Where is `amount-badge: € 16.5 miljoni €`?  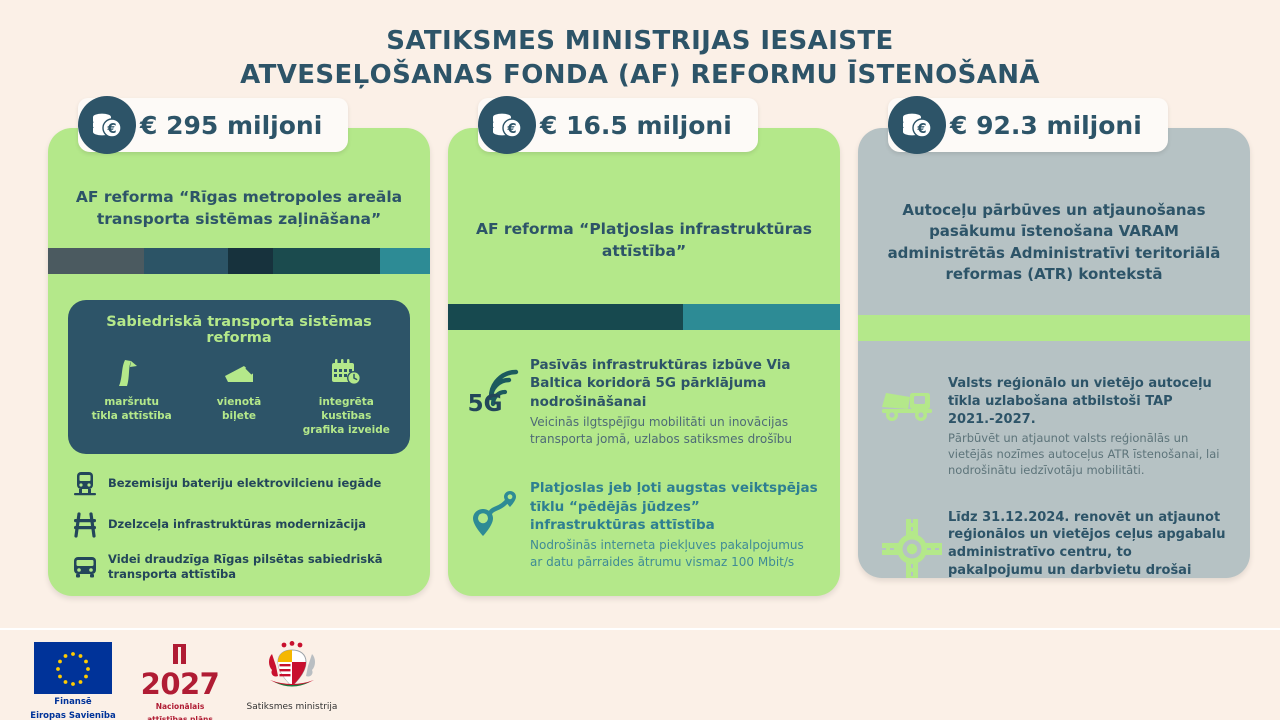
amount-badge: € 16.5 miljoni € is located at coordinates (618, 125).